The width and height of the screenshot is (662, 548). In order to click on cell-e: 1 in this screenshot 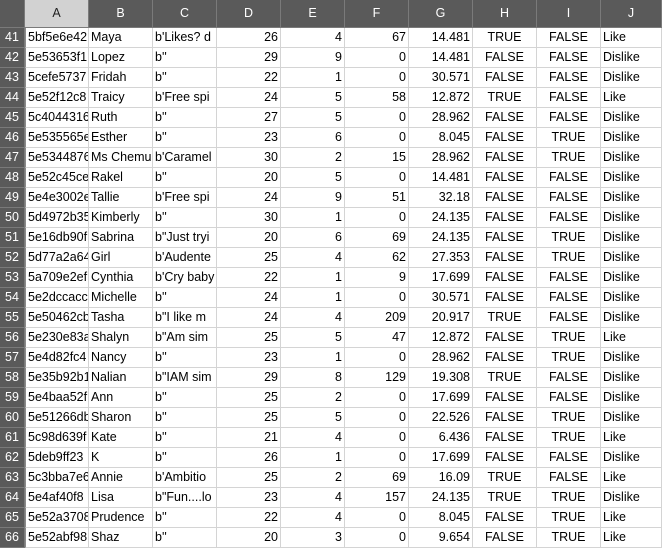, I will do `click(313, 78)`.